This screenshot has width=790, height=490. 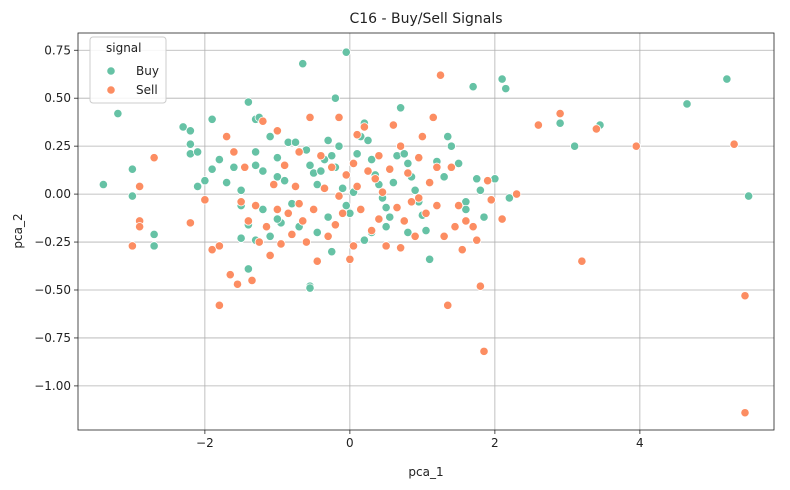 I want to click on legend-marker-buy, so click(x=111, y=71).